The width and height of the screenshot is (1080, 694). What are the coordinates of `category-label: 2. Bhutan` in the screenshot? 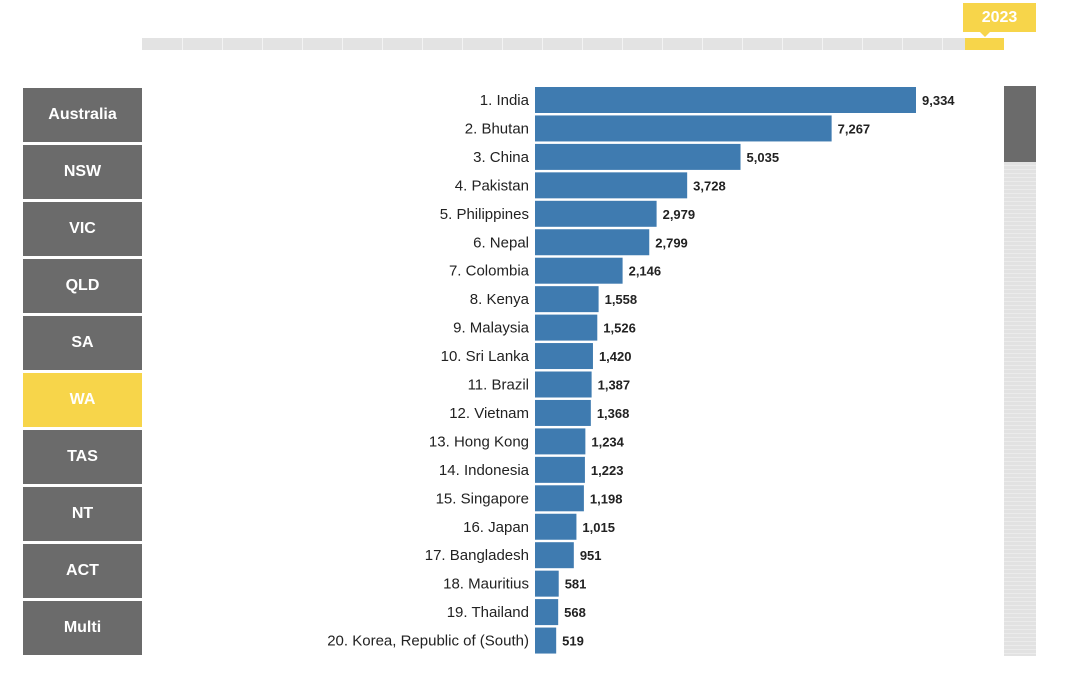 It's located at (497, 128).